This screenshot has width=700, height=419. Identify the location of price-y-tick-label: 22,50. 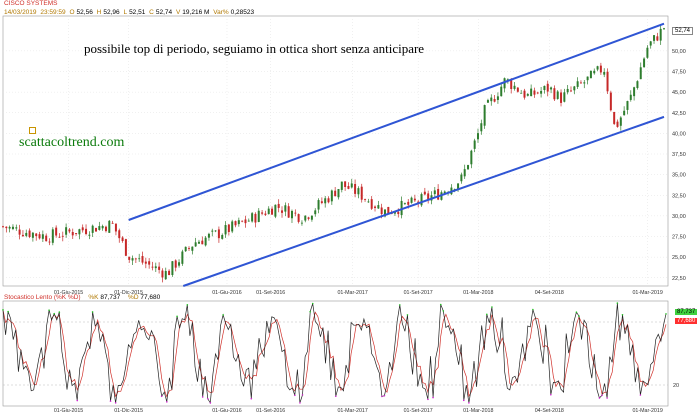
(679, 279).